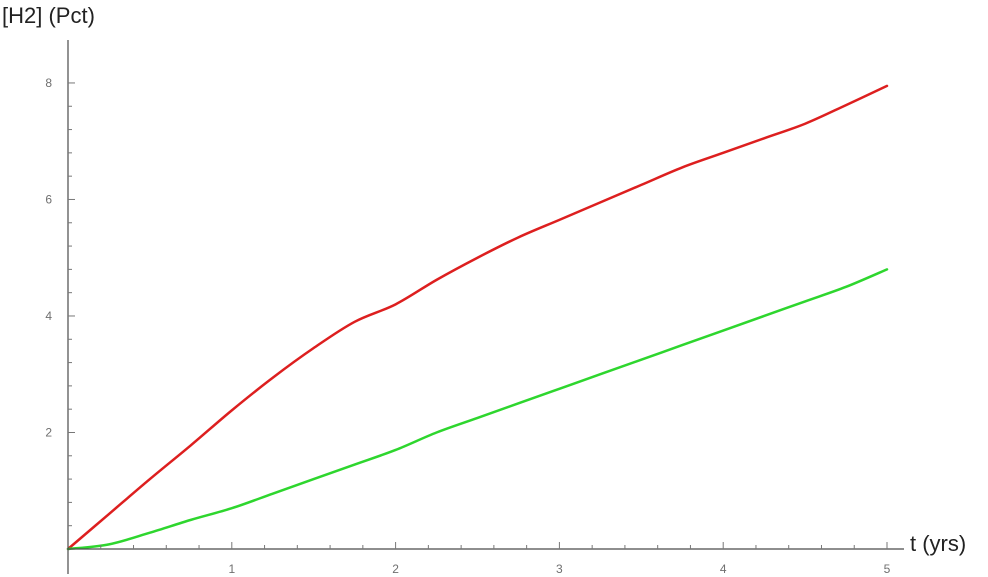  I want to click on x-axis-title: t (yrs), so click(938, 543).